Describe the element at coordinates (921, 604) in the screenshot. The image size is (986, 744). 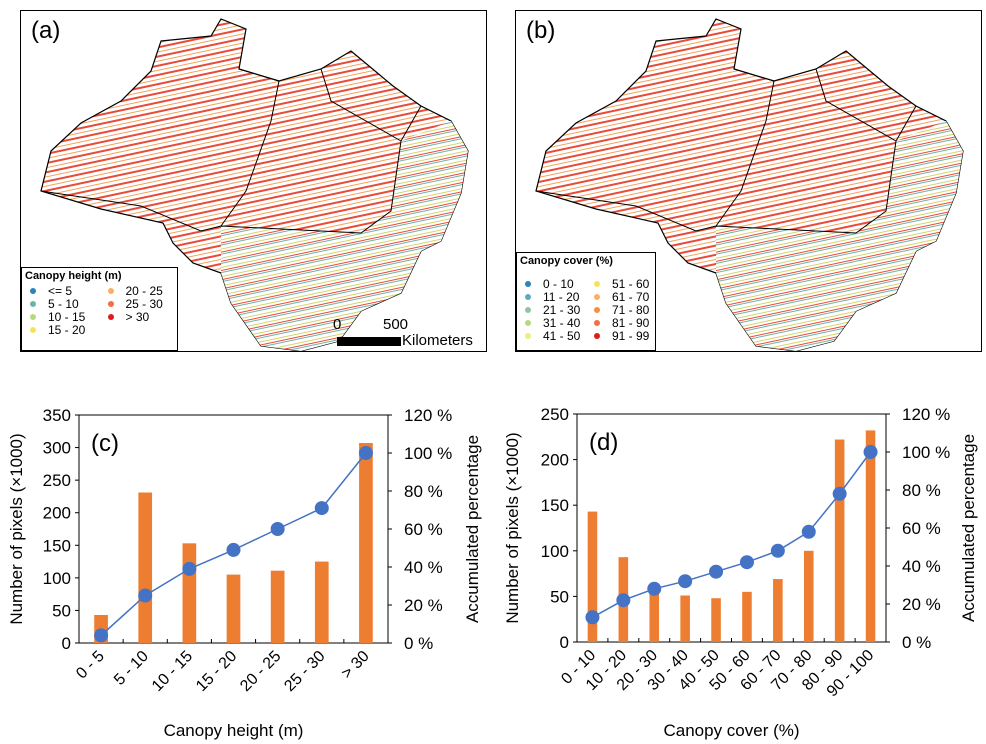
I see `y2-tick-label: 20 %` at that location.